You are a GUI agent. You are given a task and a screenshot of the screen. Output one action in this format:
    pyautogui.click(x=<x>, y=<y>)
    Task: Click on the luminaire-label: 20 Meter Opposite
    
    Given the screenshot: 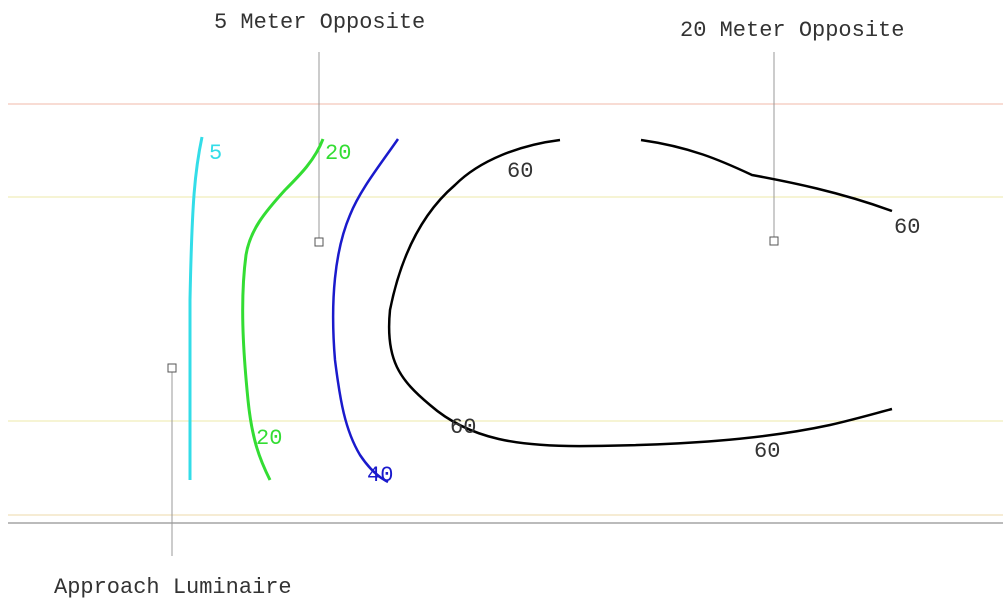 What is the action you would take?
    pyautogui.click(x=792, y=30)
    